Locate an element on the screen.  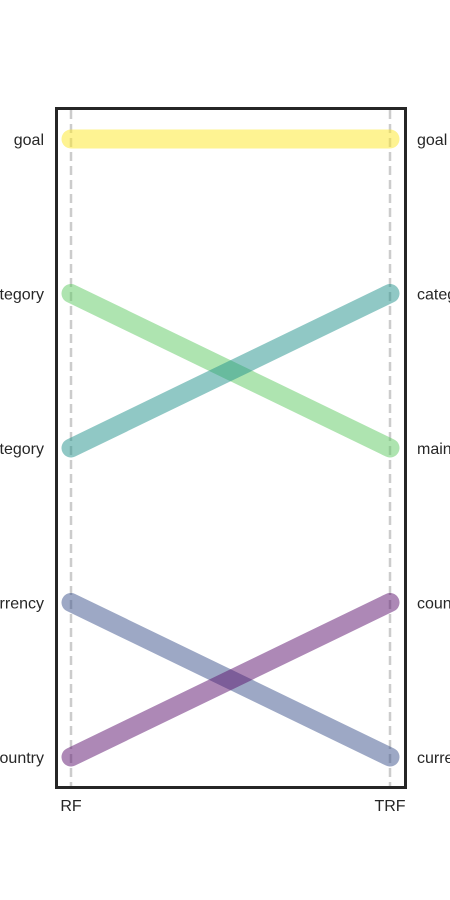
right-label-country: country is located at coordinates (433, 604).